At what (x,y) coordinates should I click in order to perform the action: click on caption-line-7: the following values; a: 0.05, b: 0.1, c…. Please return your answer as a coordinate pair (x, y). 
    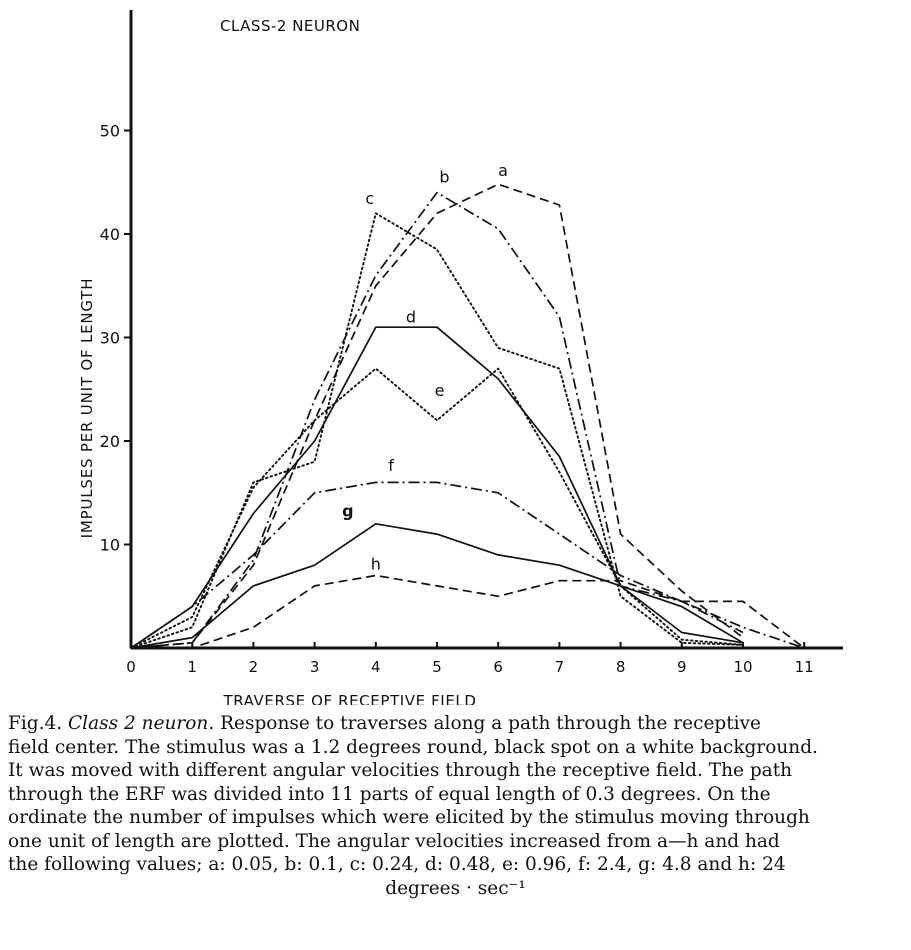
    Looking at the image, I should click on (397, 864).